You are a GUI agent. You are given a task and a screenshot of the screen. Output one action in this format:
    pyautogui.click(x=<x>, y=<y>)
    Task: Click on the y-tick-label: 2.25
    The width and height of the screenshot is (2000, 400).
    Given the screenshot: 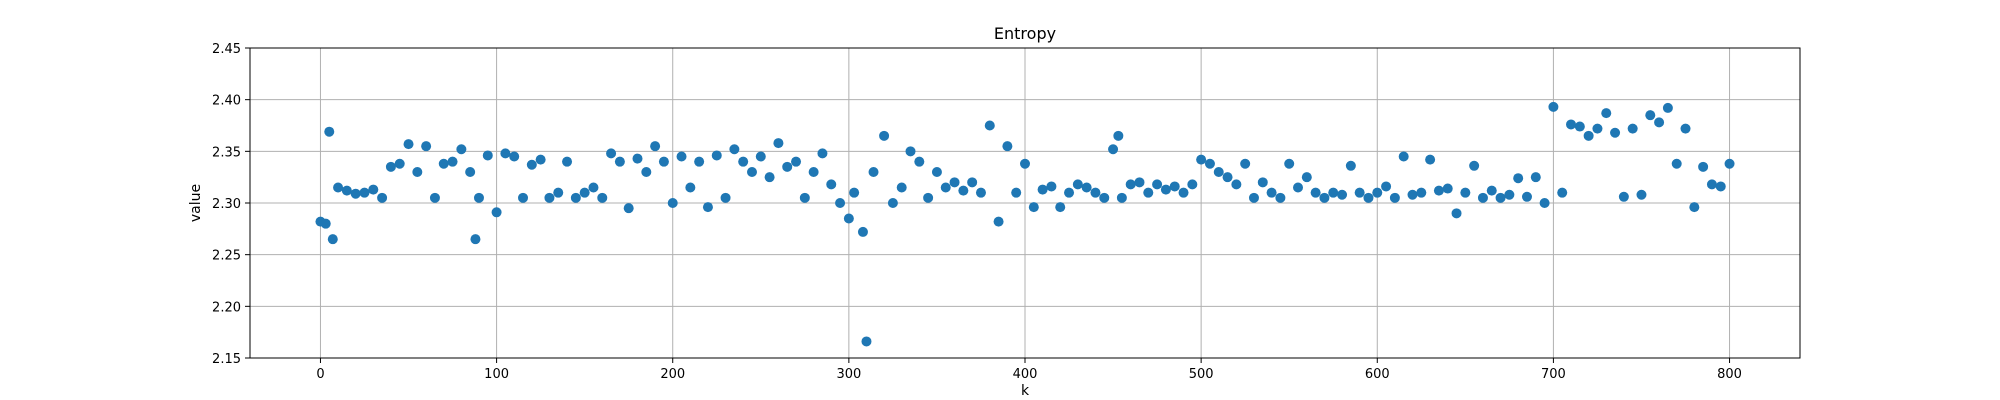 What is the action you would take?
    pyautogui.click(x=226, y=256)
    